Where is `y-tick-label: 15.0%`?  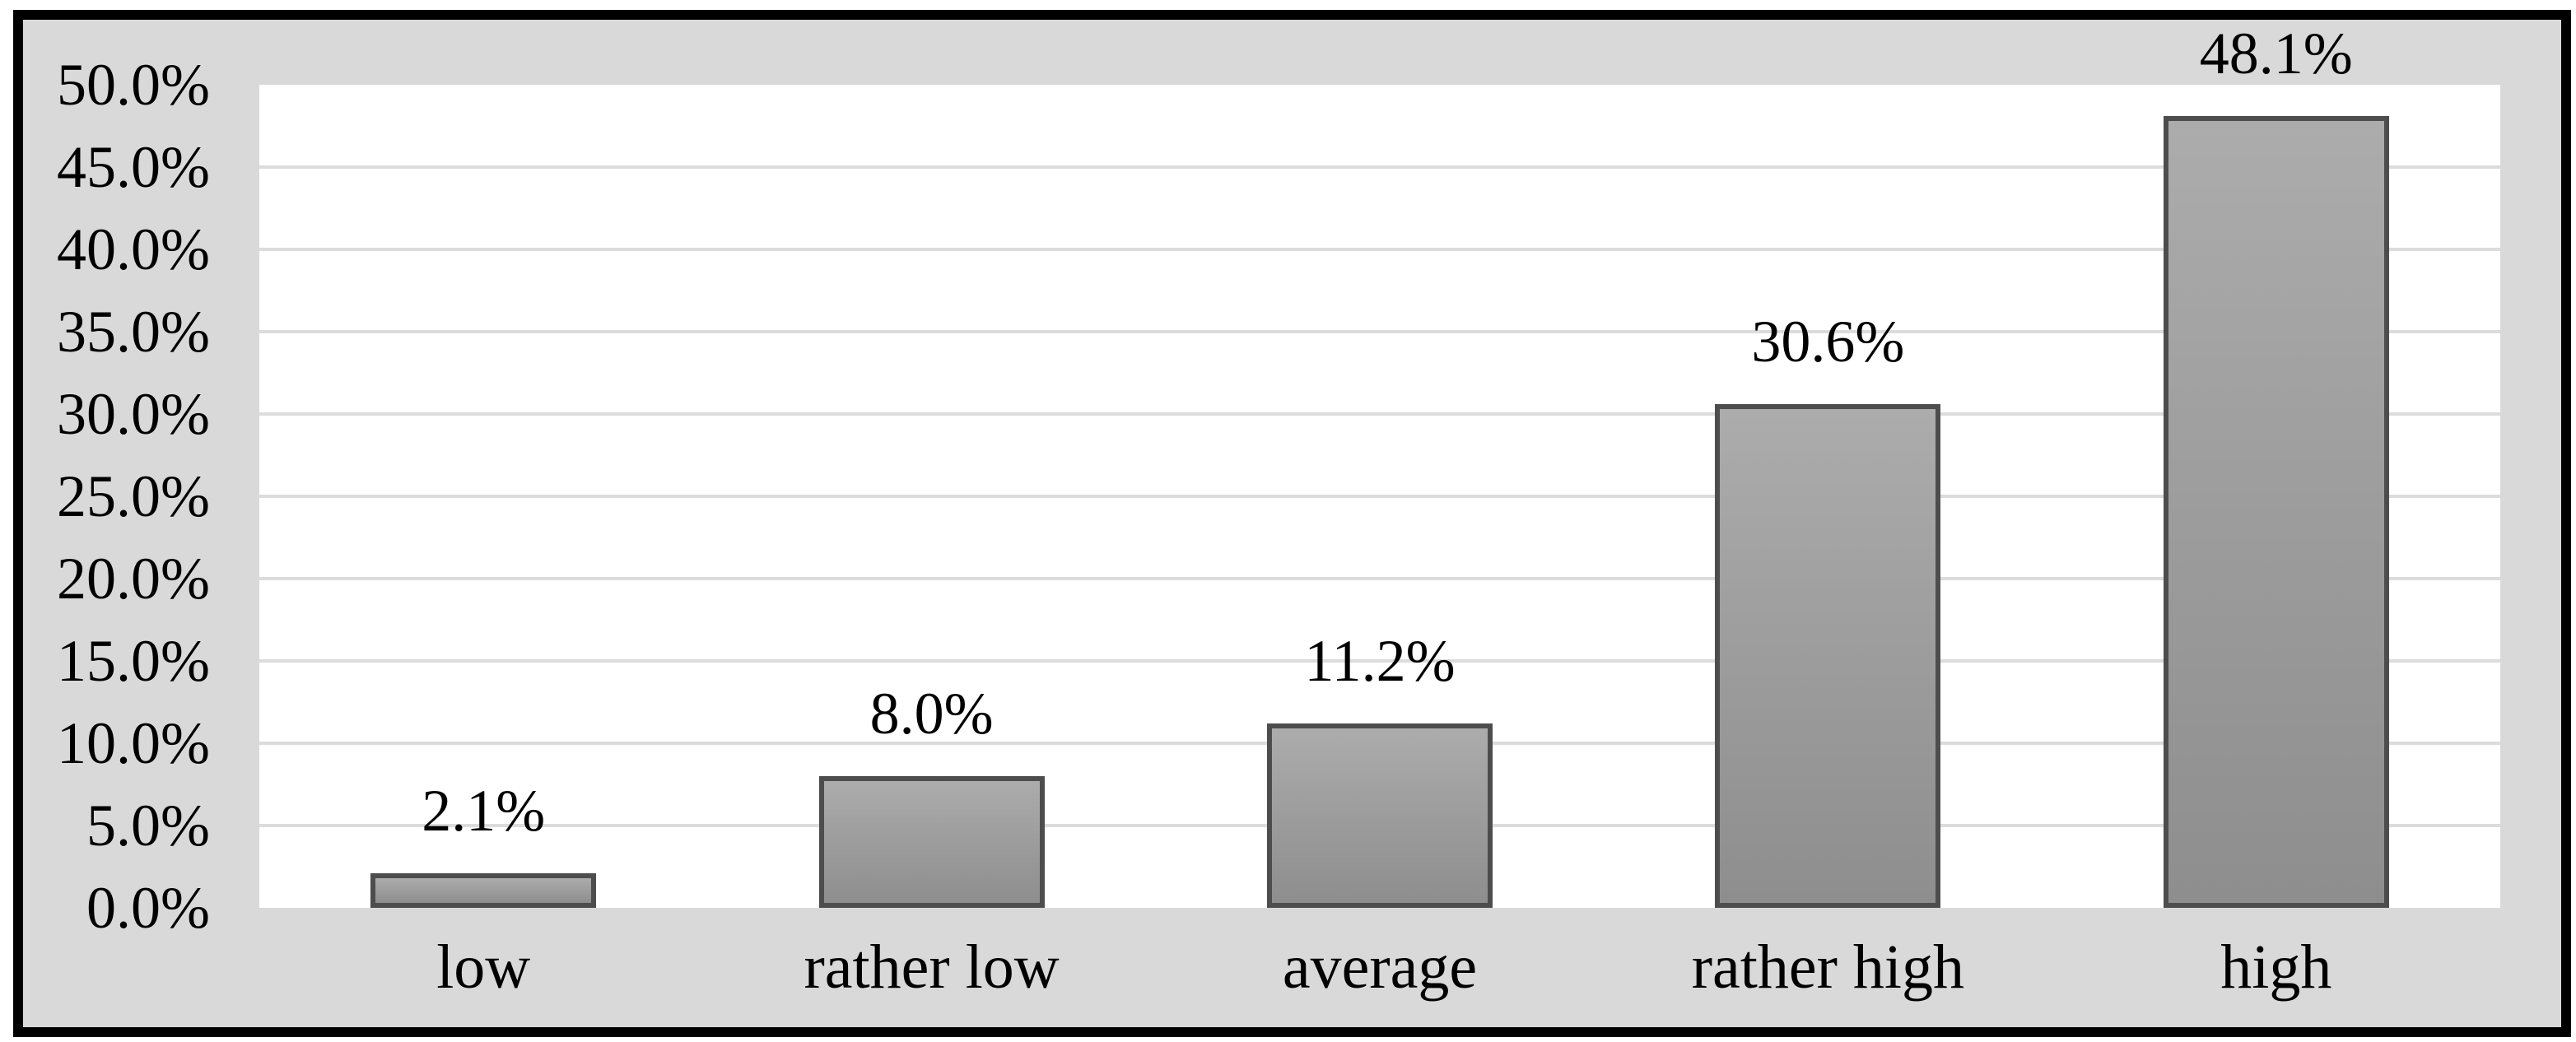
y-tick-label: 15.0% is located at coordinates (133, 661).